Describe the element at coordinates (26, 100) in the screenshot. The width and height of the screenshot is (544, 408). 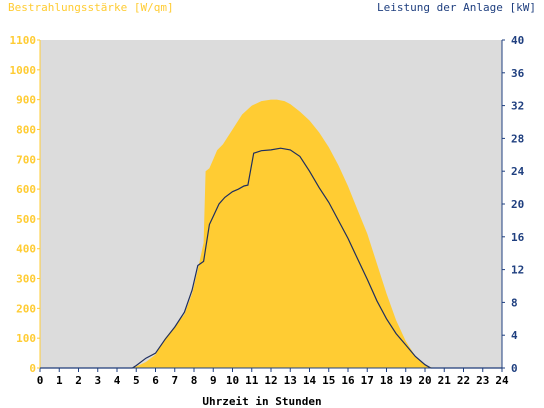
I see `y-left-tick-label: 900` at that location.